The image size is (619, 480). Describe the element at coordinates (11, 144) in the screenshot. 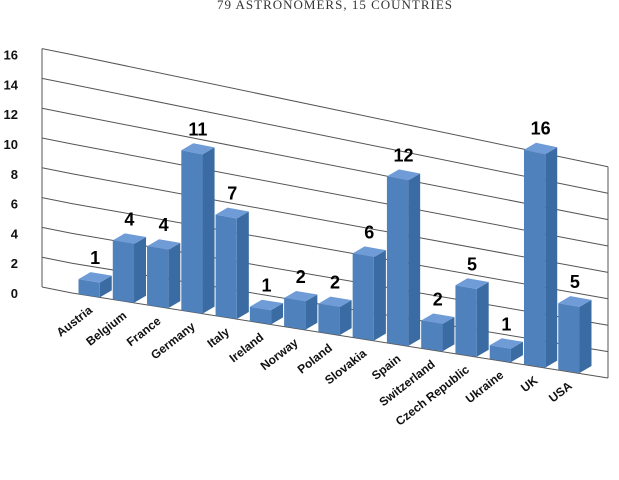

I see `y-tick-label: 10` at that location.